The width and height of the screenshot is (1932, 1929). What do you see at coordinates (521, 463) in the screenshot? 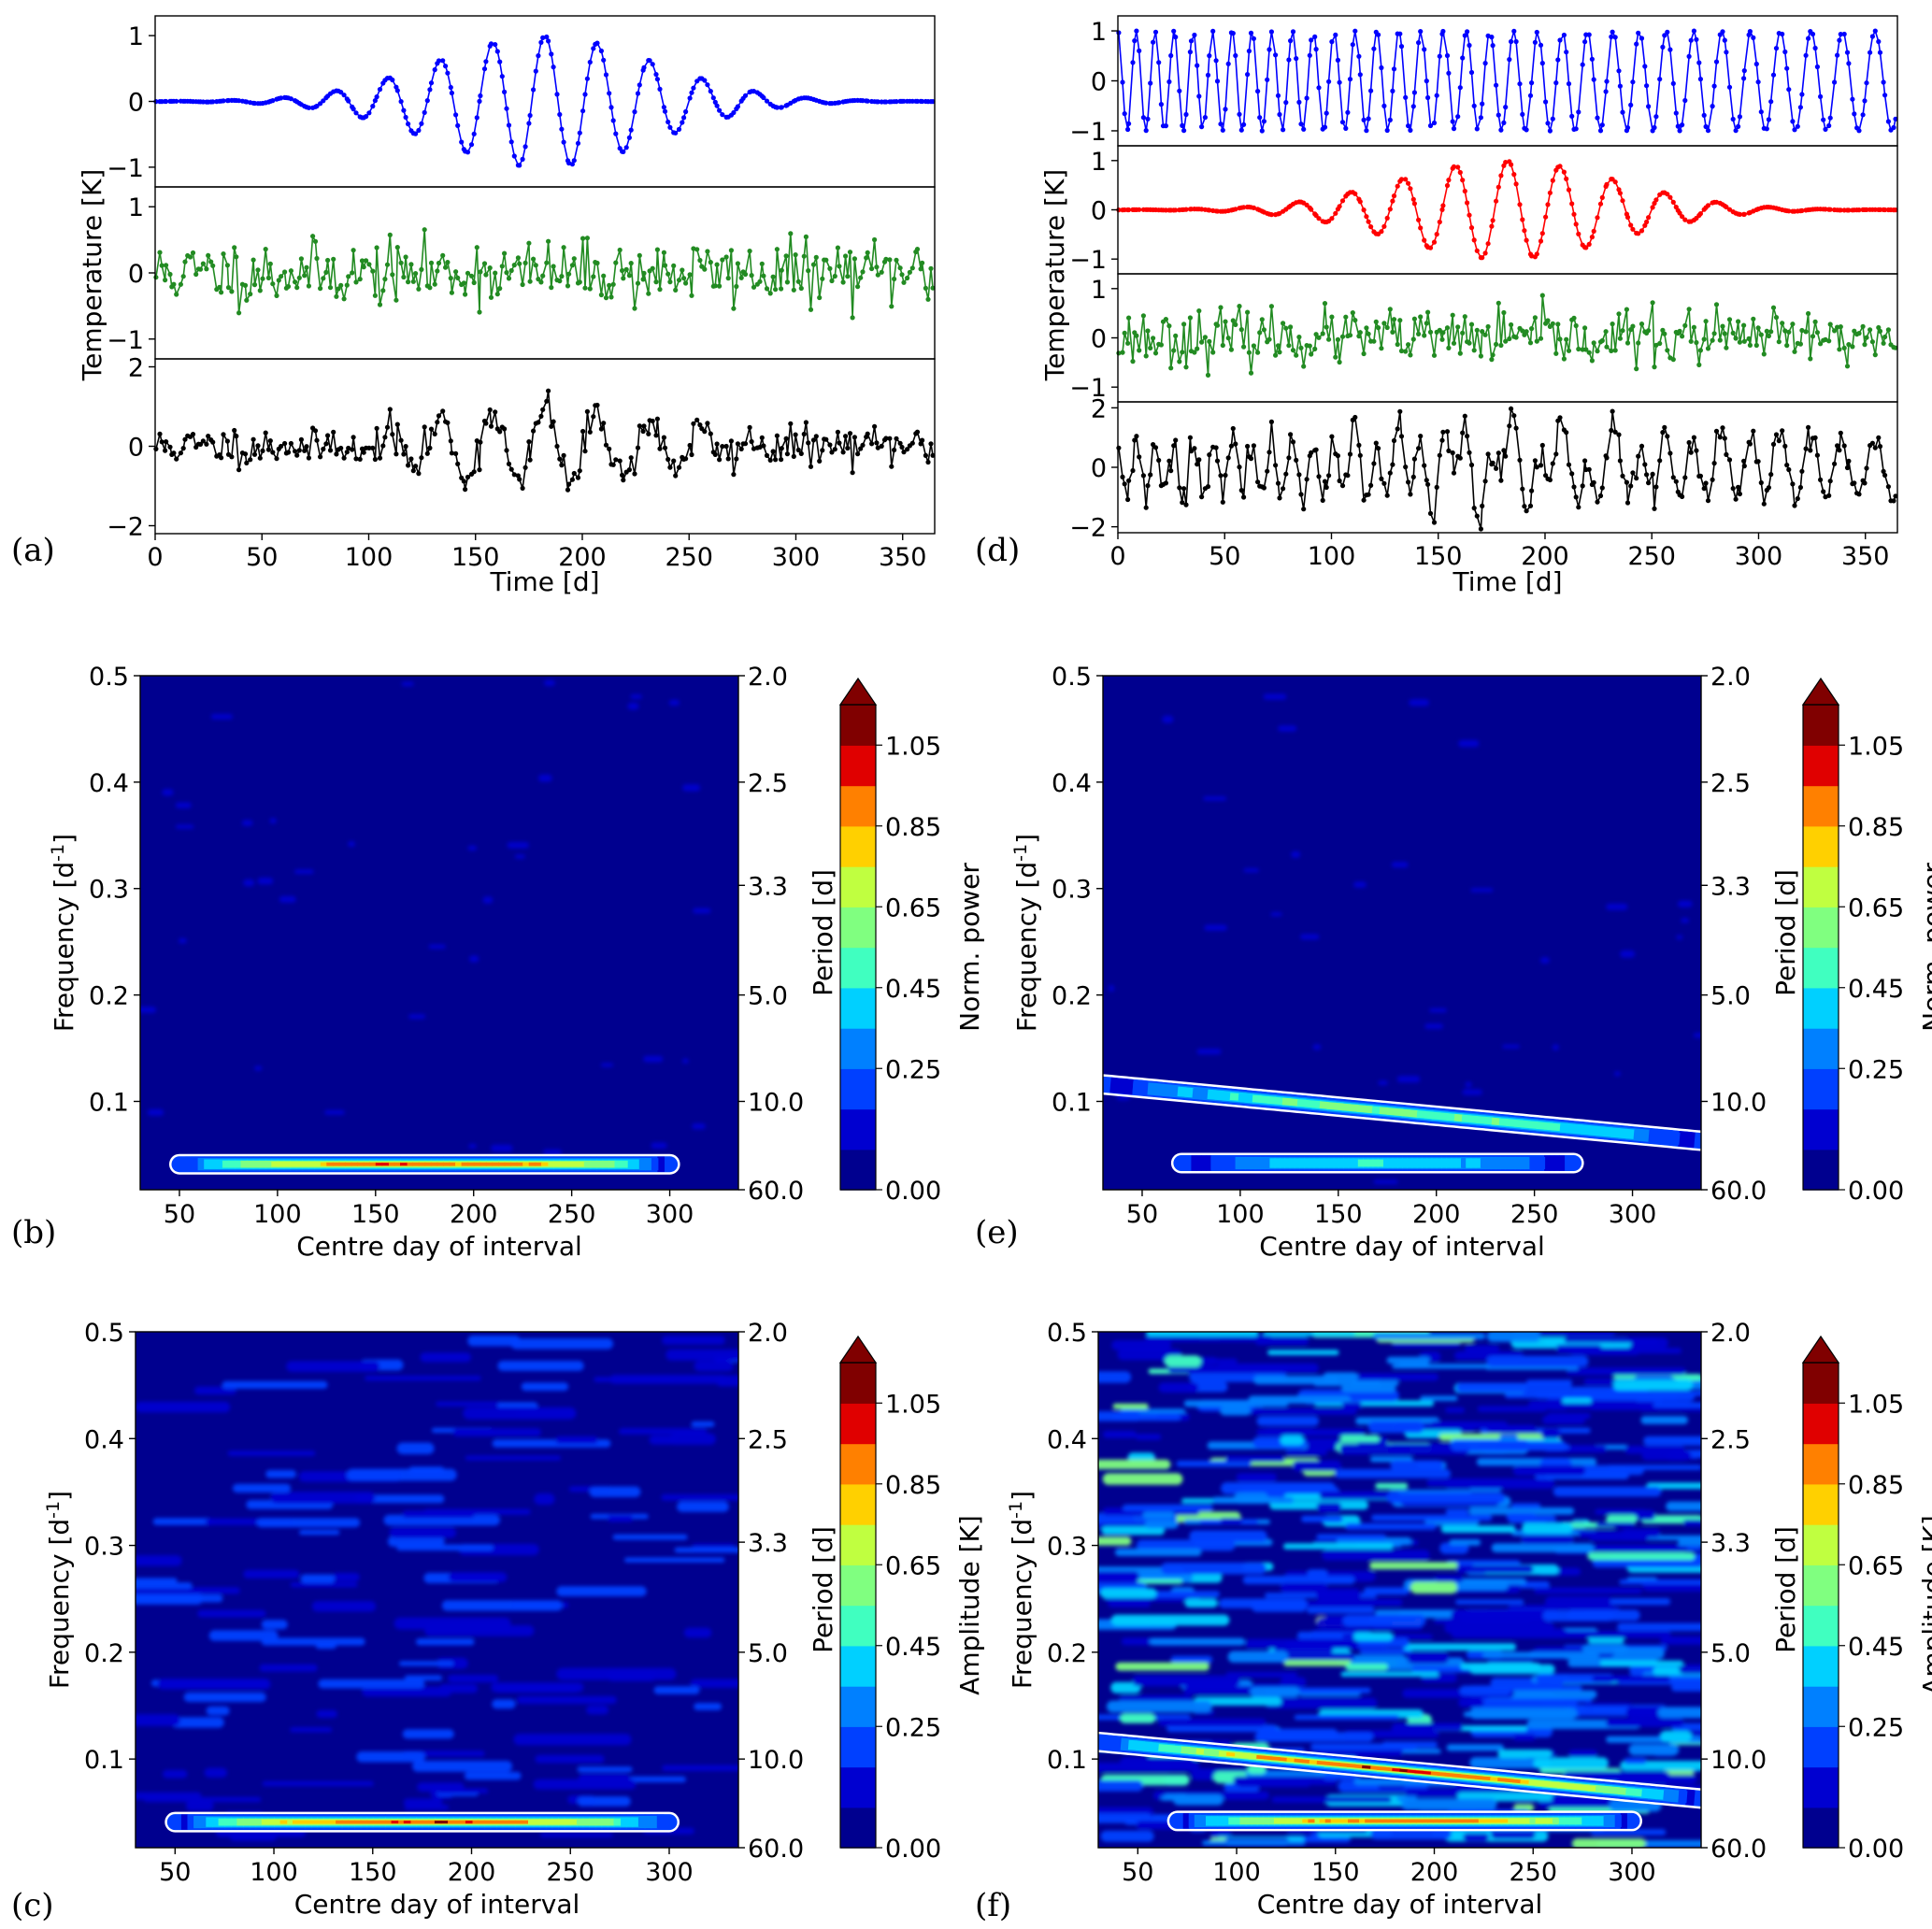
I see `panel-a-subplot-2: 20−20 50 100 150 200 250 300 350` at bounding box center [521, 463].